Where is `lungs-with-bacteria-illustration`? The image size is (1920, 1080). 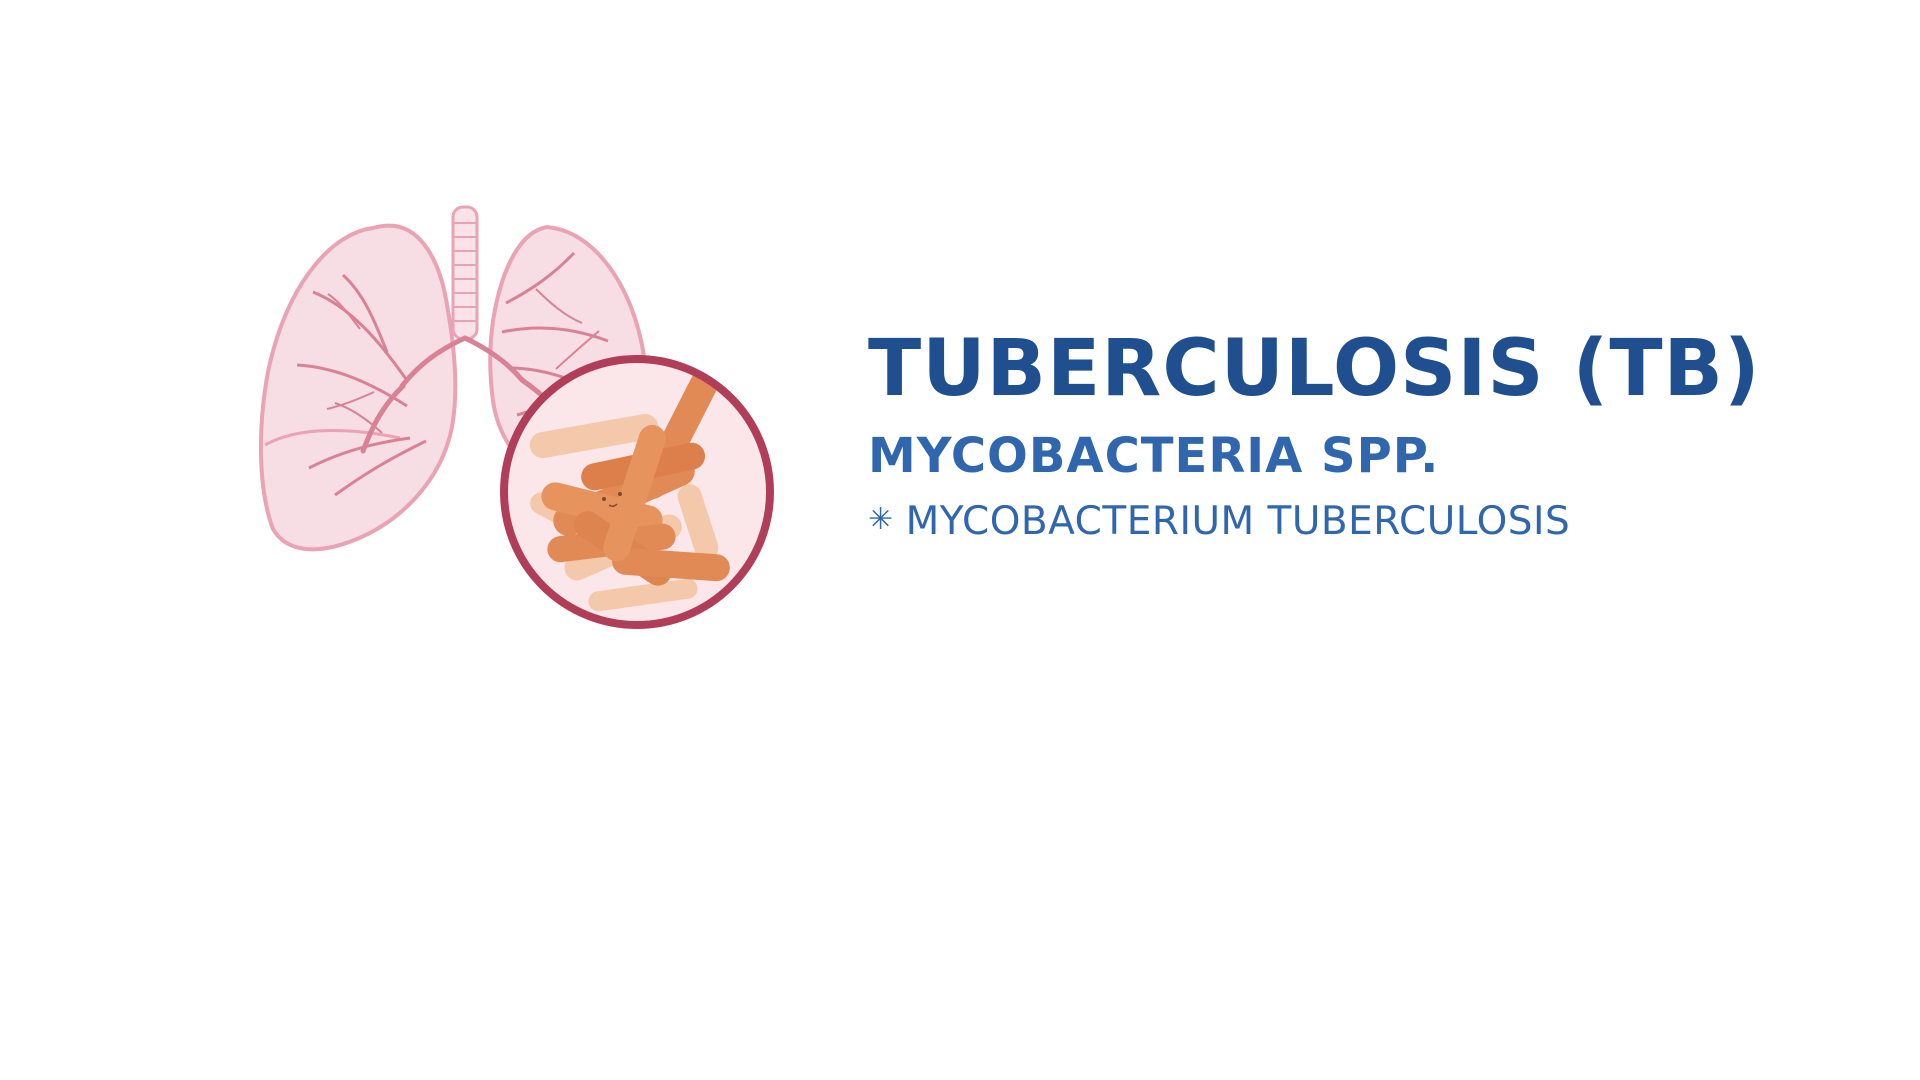
lungs-with-bacteria-illustration is located at coordinates (516, 417).